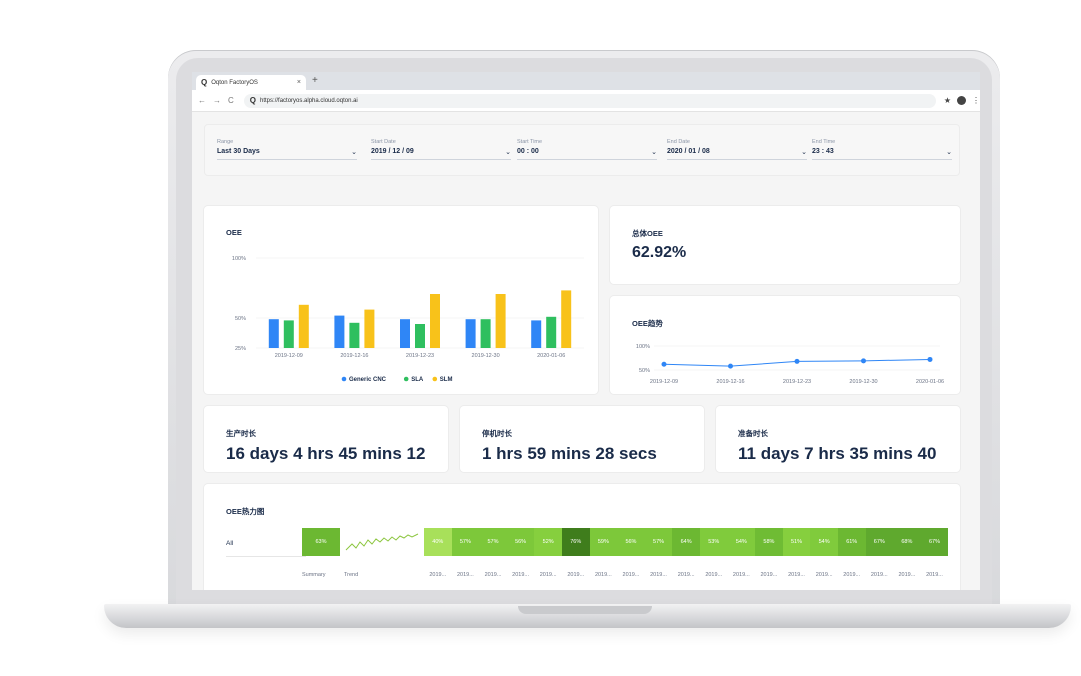  Describe the element at coordinates (382, 542) in the screenshot. I see `heatmap-trend-sparkline` at that location.